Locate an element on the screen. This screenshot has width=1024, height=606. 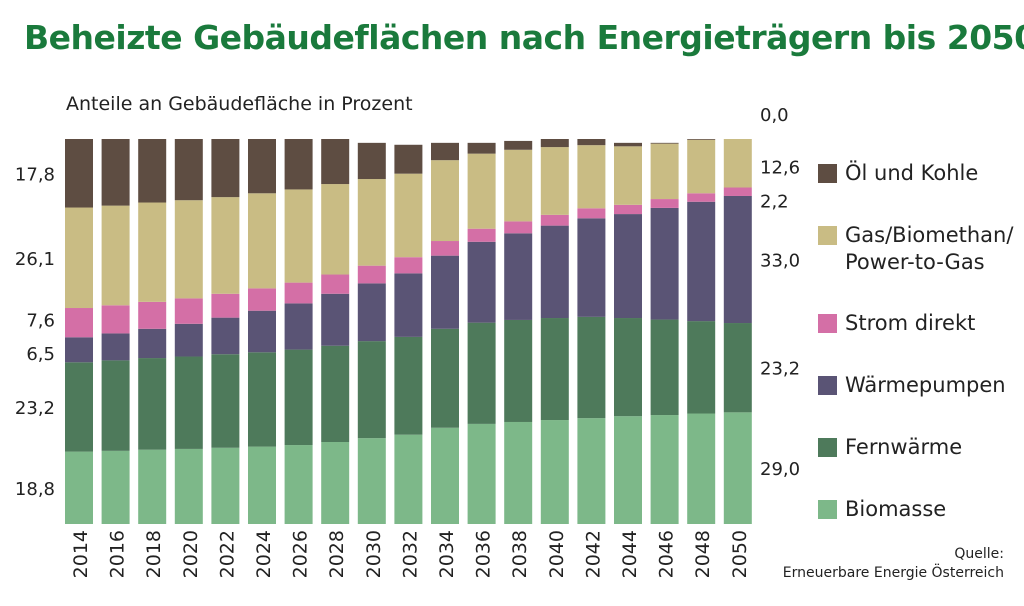
legend-label: Fernwärme is located at coordinates (904, 447).